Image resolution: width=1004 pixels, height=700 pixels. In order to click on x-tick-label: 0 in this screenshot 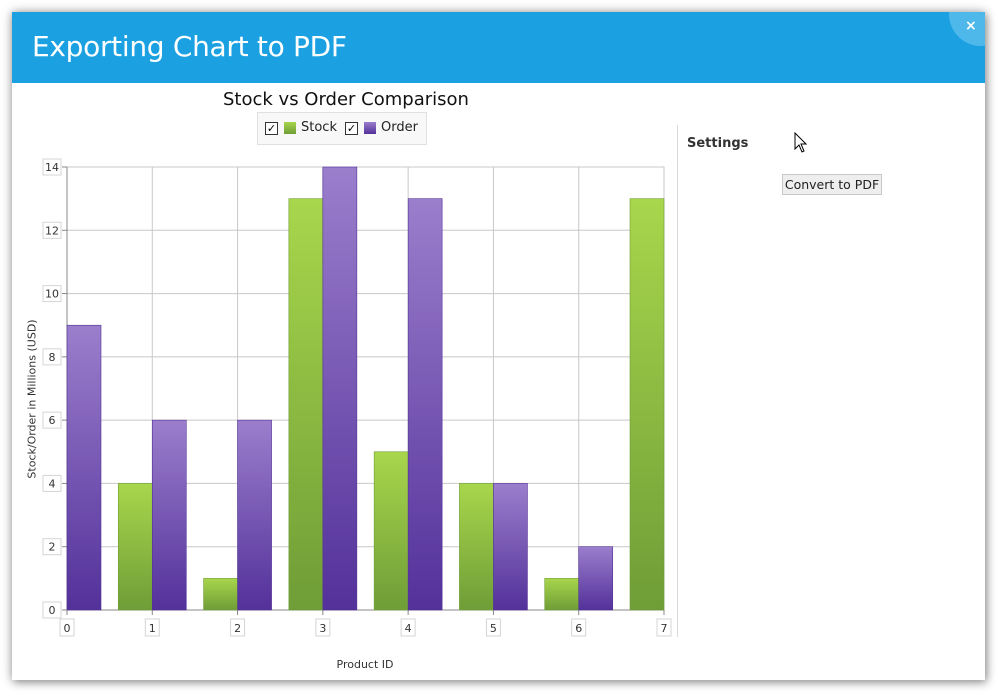, I will do `click(67, 628)`.